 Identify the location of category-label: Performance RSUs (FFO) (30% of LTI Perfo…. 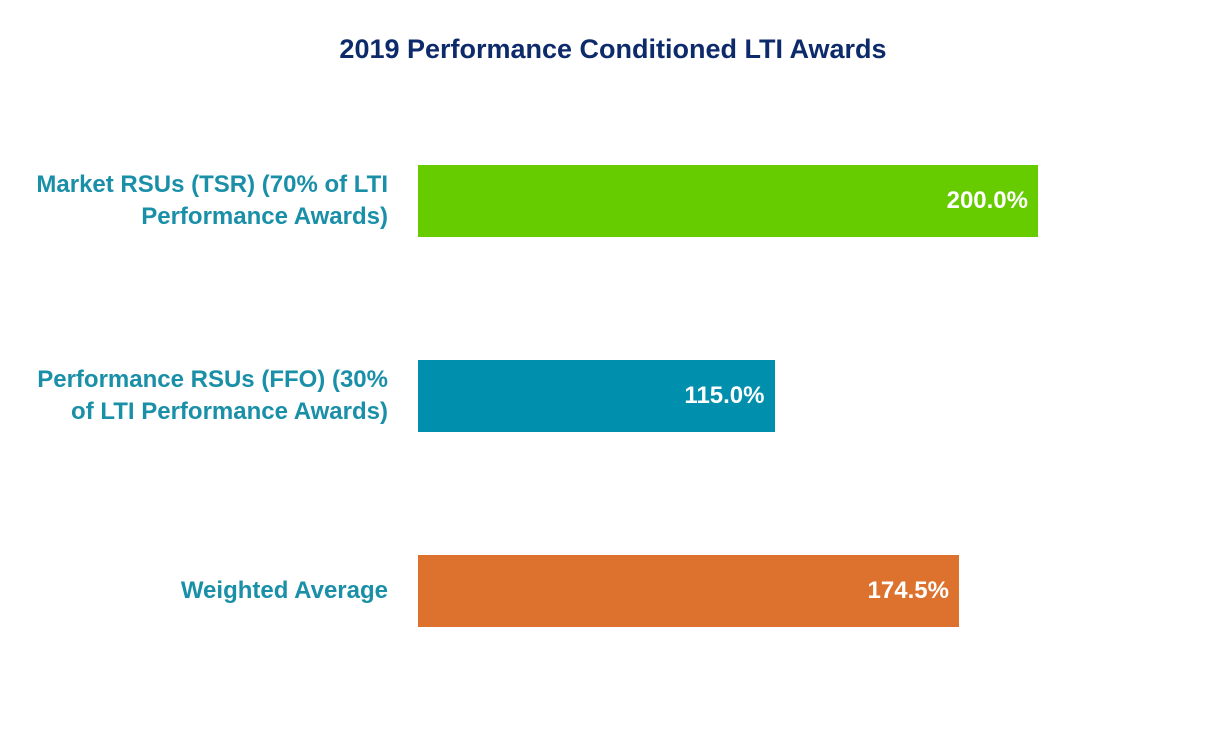
(212, 395).